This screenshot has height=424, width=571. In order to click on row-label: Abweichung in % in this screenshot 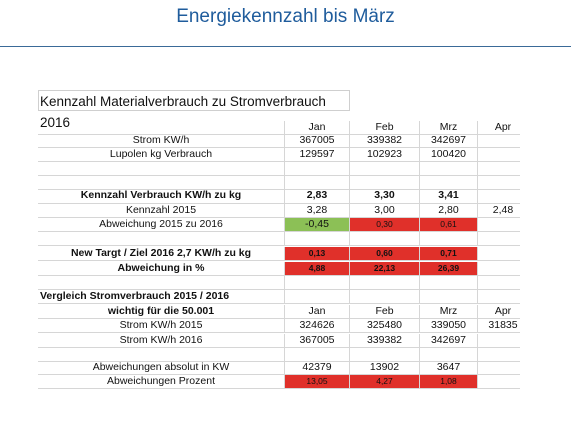, I will do `click(161, 269)`.